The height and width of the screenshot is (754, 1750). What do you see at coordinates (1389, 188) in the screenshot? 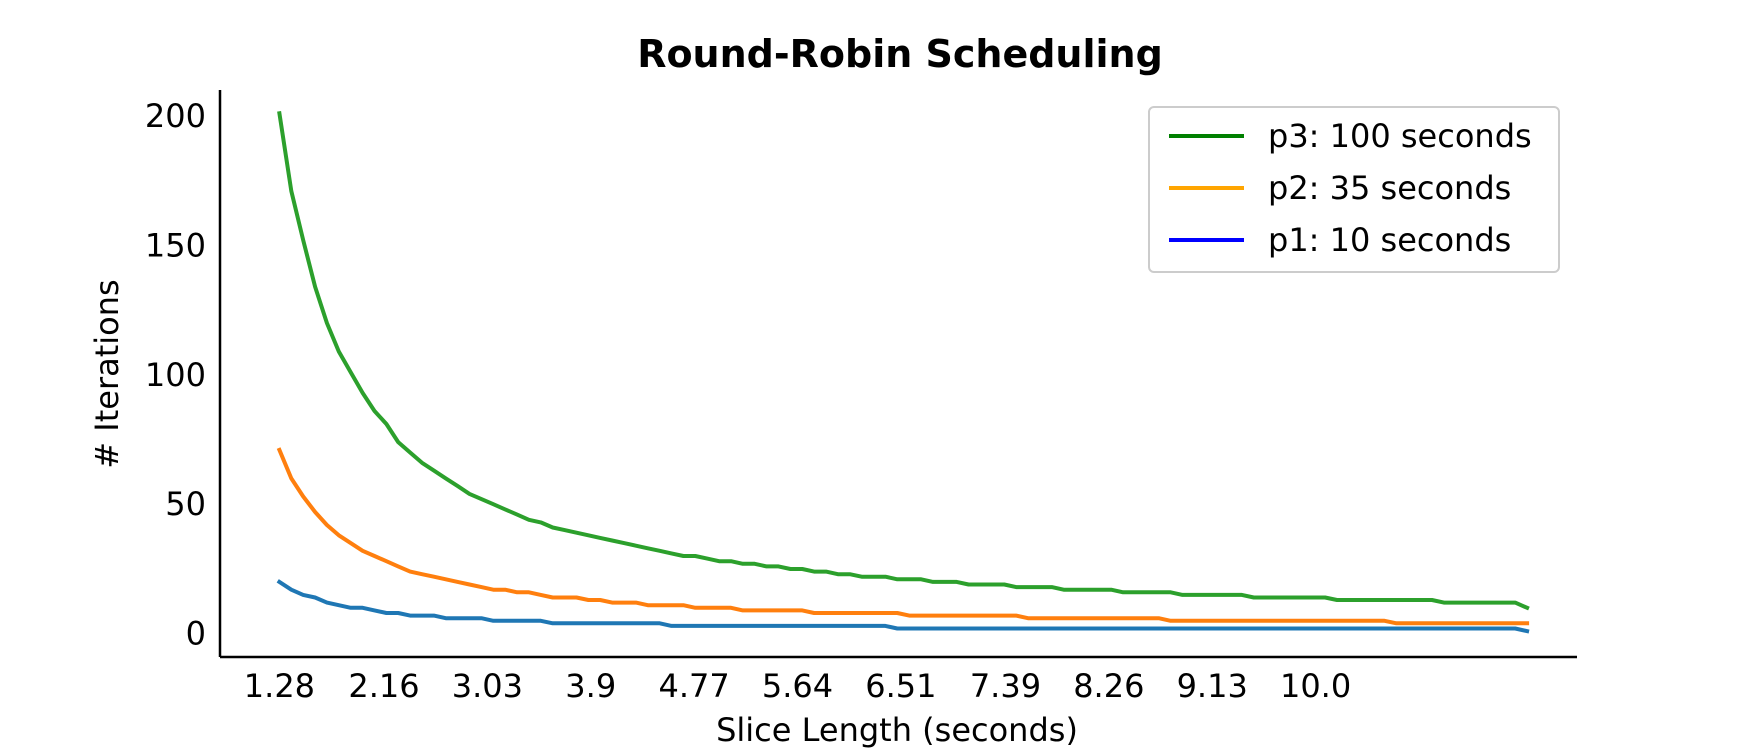
I see `legend-label-1: p2: 35 seconds` at bounding box center [1389, 188].